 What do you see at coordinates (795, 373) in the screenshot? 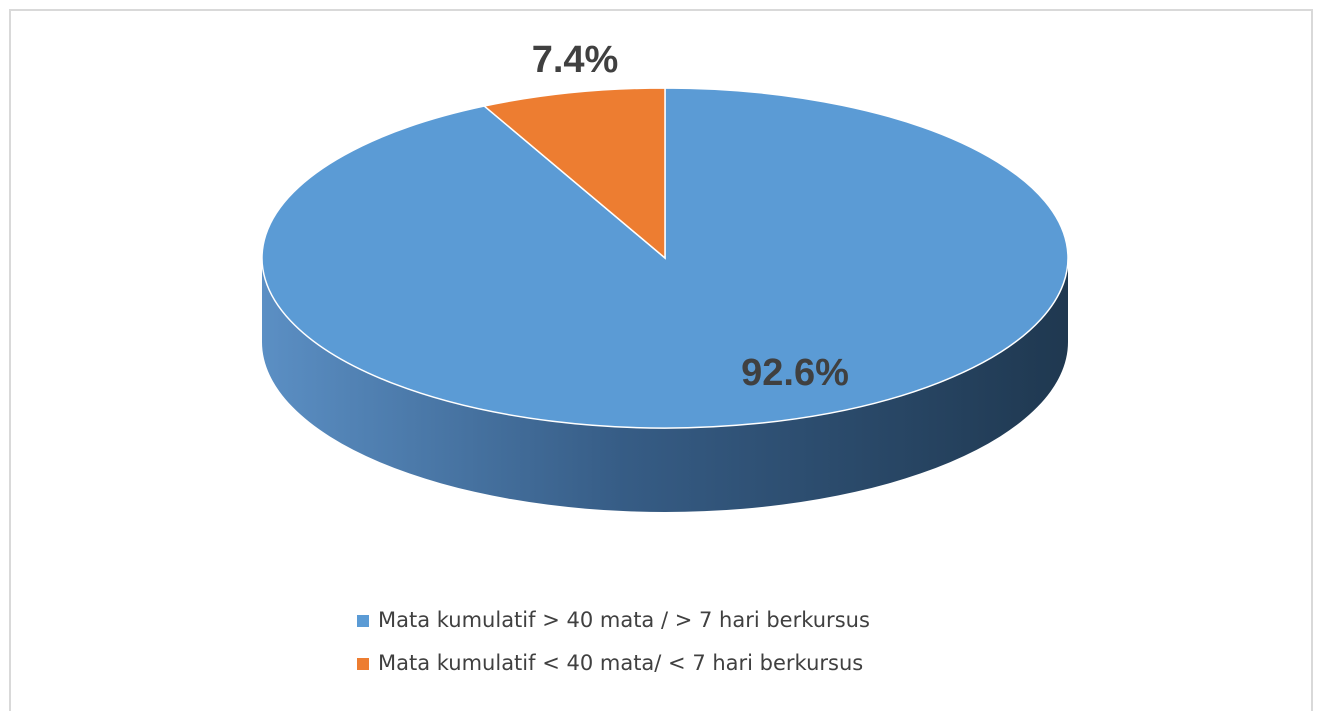
I see `data-label: 92.6%` at bounding box center [795, 373].